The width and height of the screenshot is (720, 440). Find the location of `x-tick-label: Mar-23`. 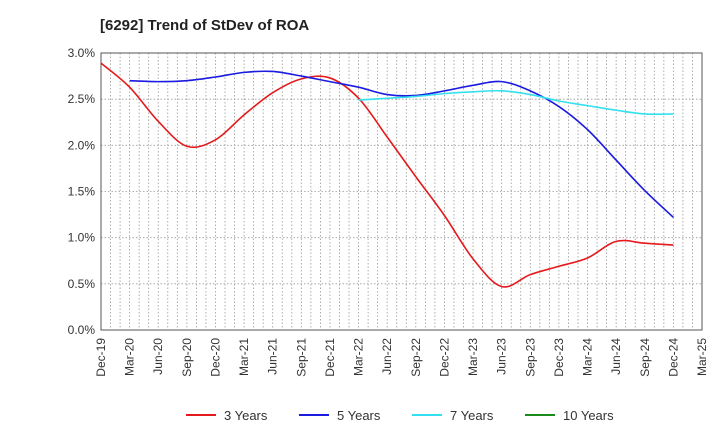

x-tick-label: Mar-23 is located at coordinates (473, 357).